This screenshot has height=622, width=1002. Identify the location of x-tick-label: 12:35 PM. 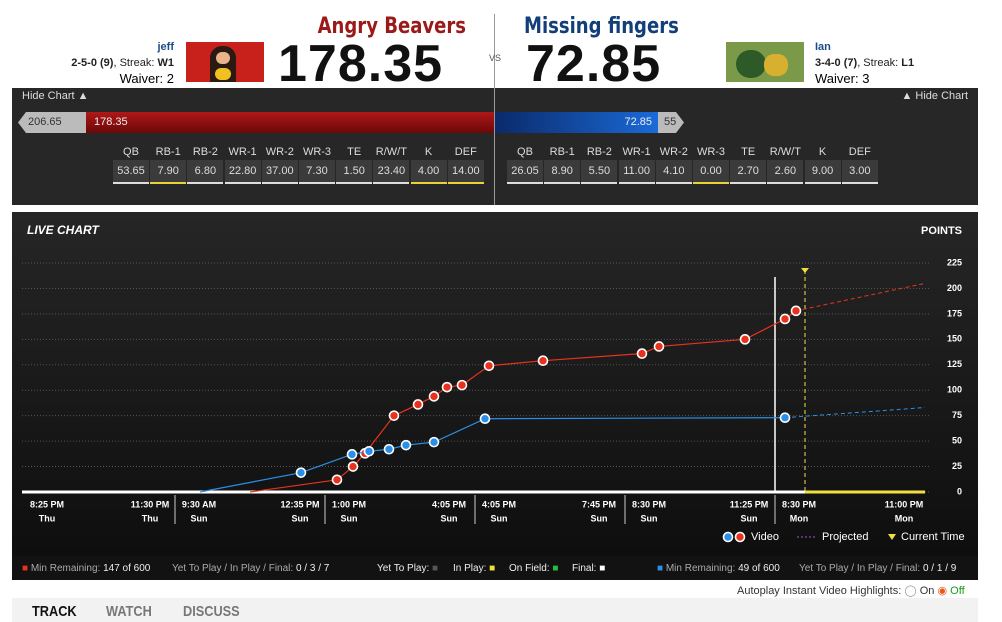
(299, 504).